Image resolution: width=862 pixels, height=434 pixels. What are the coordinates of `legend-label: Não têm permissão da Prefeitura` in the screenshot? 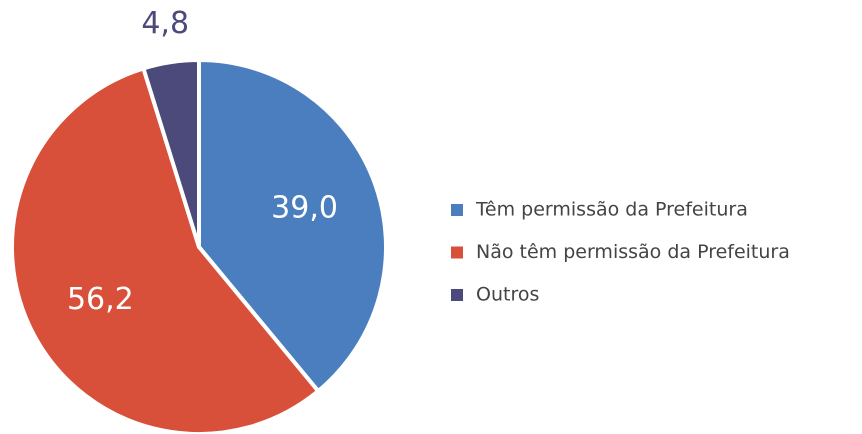 It's located at (633, 252).